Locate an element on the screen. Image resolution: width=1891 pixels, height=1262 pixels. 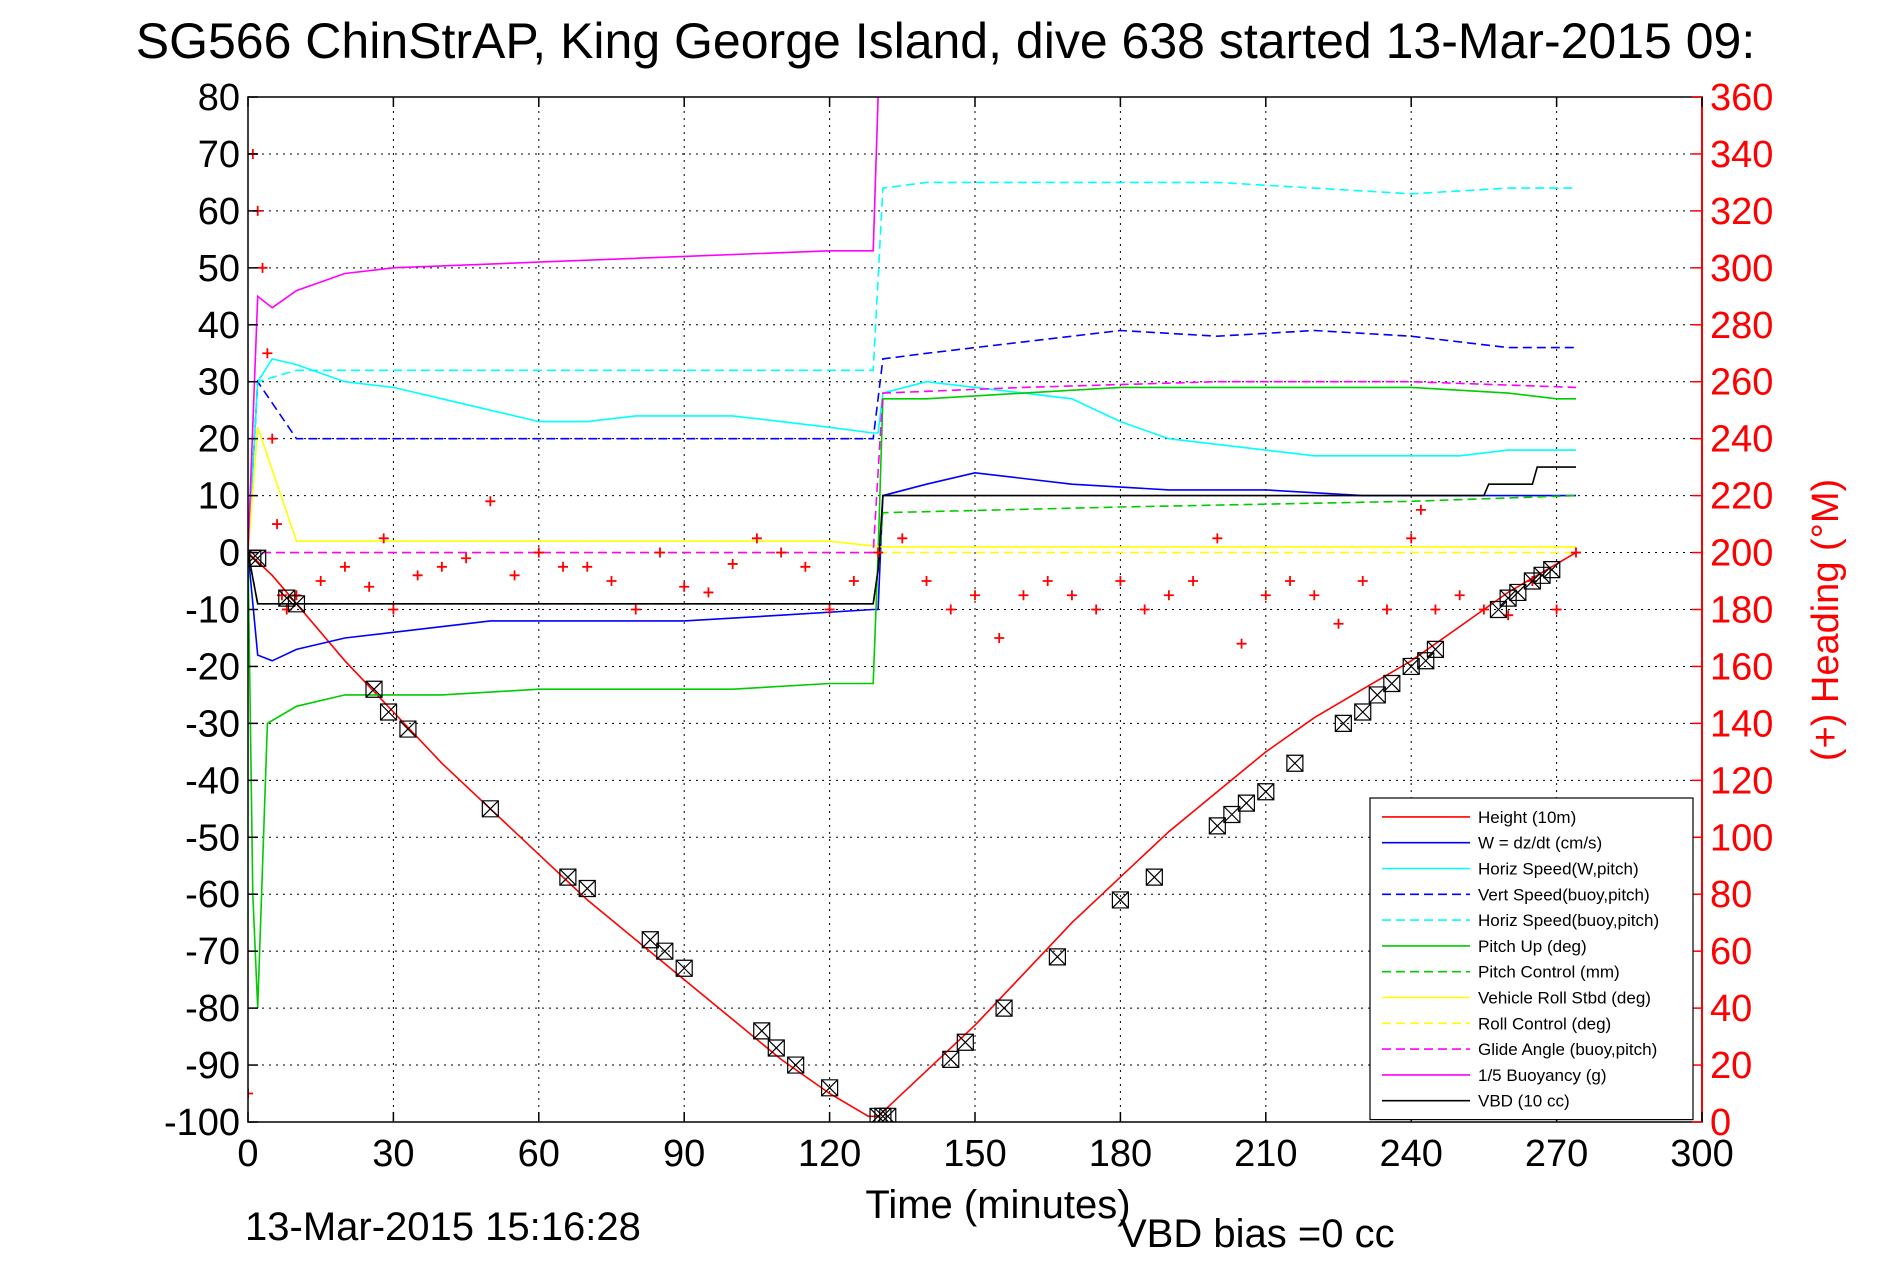
y-tick-right-label: 20 is located at coordinates (1731, 1066).